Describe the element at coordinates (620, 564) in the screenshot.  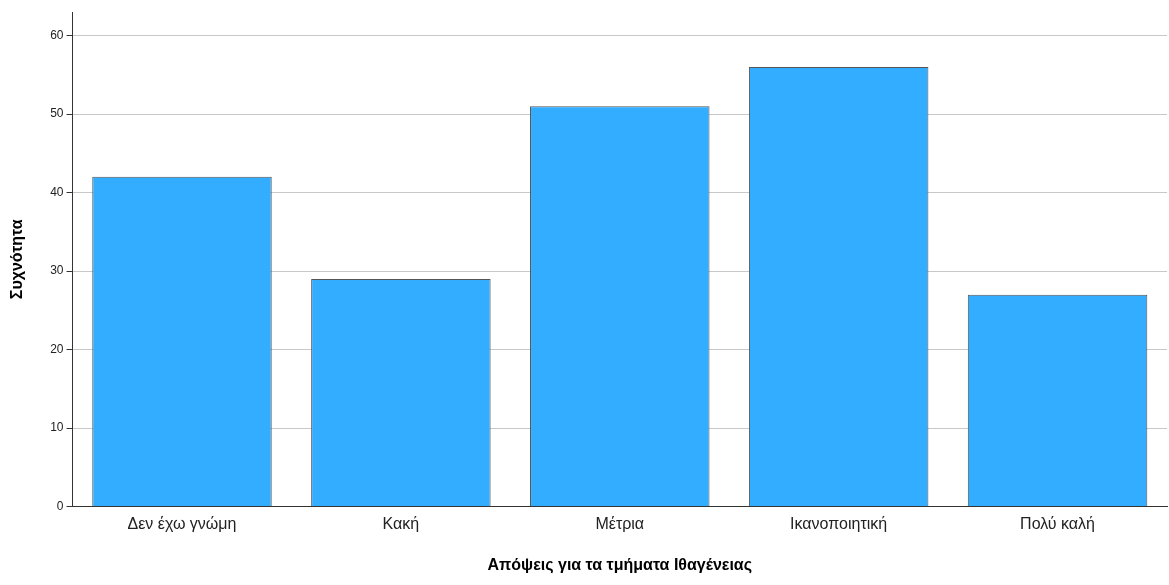
I see `x-axis-title: Απόψεις για τα τμήματα Ιθαγένειας` at that location.